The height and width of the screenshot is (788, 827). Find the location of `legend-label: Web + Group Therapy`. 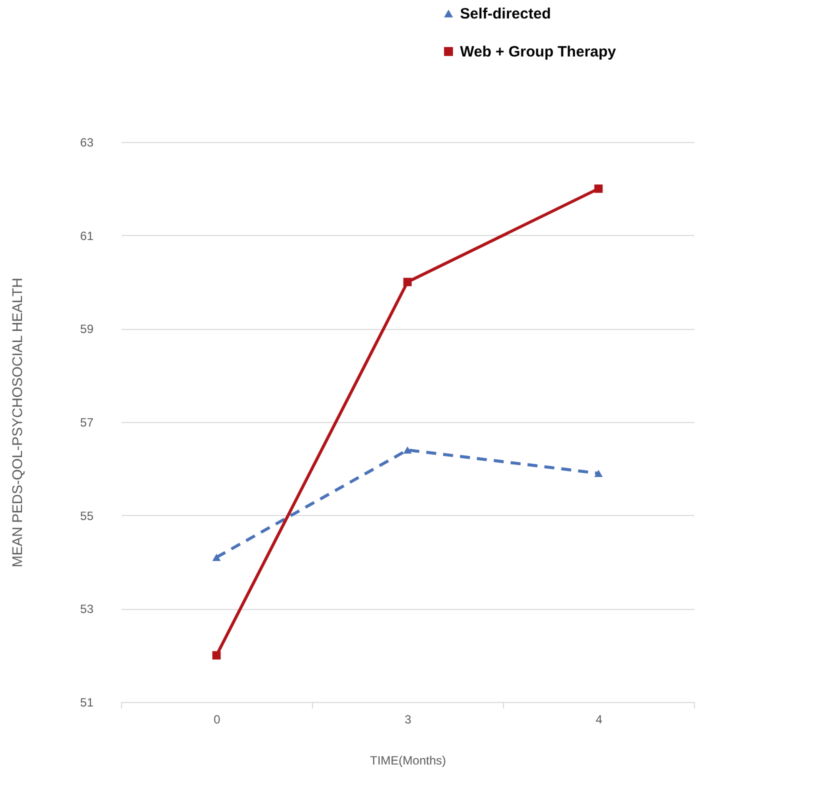

legend-label: Web + Group Therapy is located at coordinates (538, 52).